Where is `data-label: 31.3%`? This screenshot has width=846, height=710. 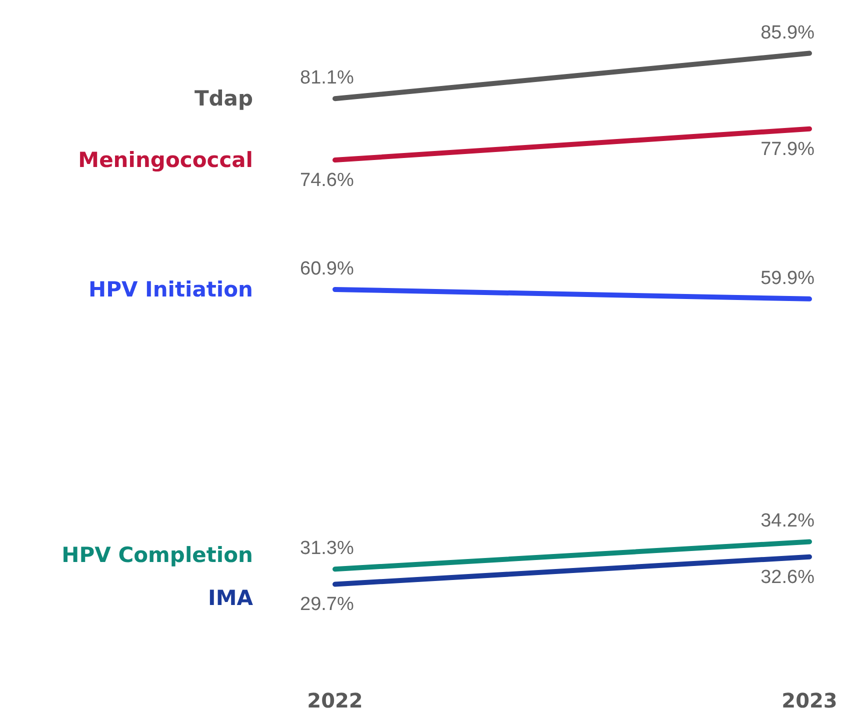 data-label: 31.3% is located at coordinates (327, 549).